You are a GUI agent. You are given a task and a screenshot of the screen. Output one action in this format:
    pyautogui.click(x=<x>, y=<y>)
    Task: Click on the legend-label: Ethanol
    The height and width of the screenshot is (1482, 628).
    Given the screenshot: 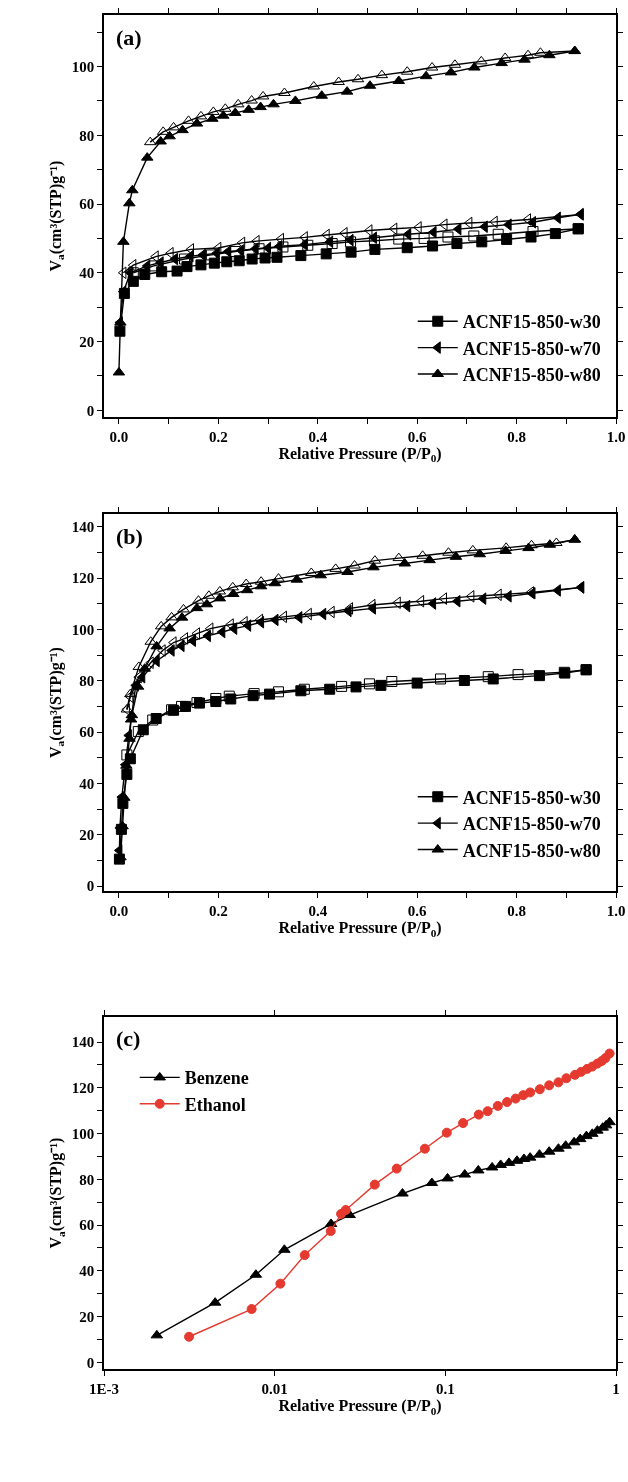 What is the action you would take?
    pyautogui.click(x=215, y=1104)
    